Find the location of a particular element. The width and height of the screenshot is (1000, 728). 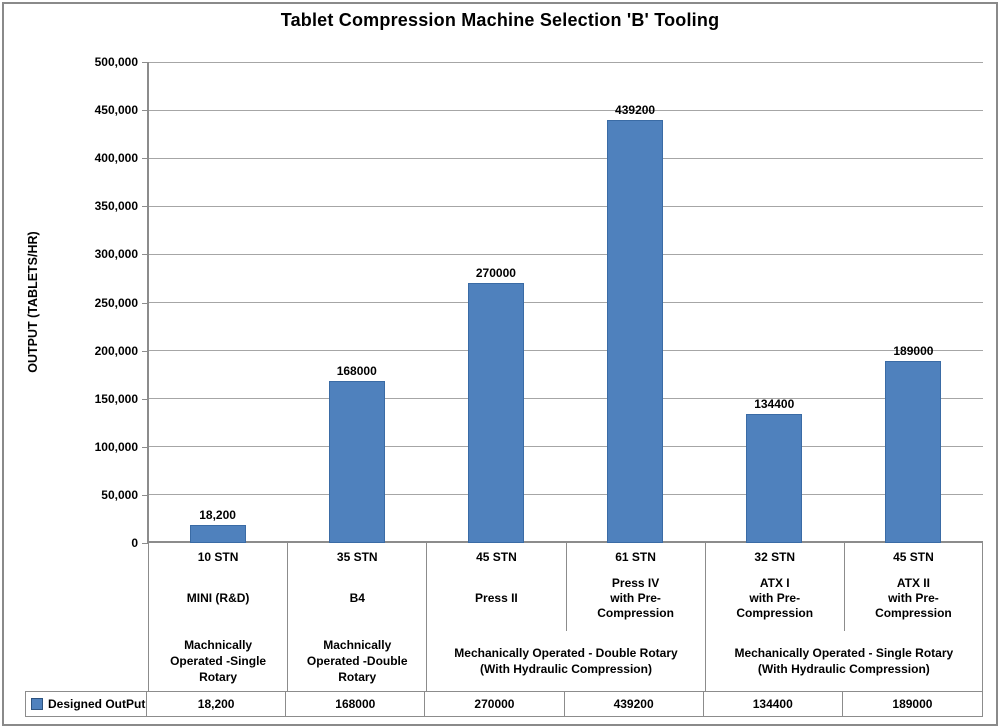

y-axis-tick-label: 350,000 is located at coordinates (116, 206).